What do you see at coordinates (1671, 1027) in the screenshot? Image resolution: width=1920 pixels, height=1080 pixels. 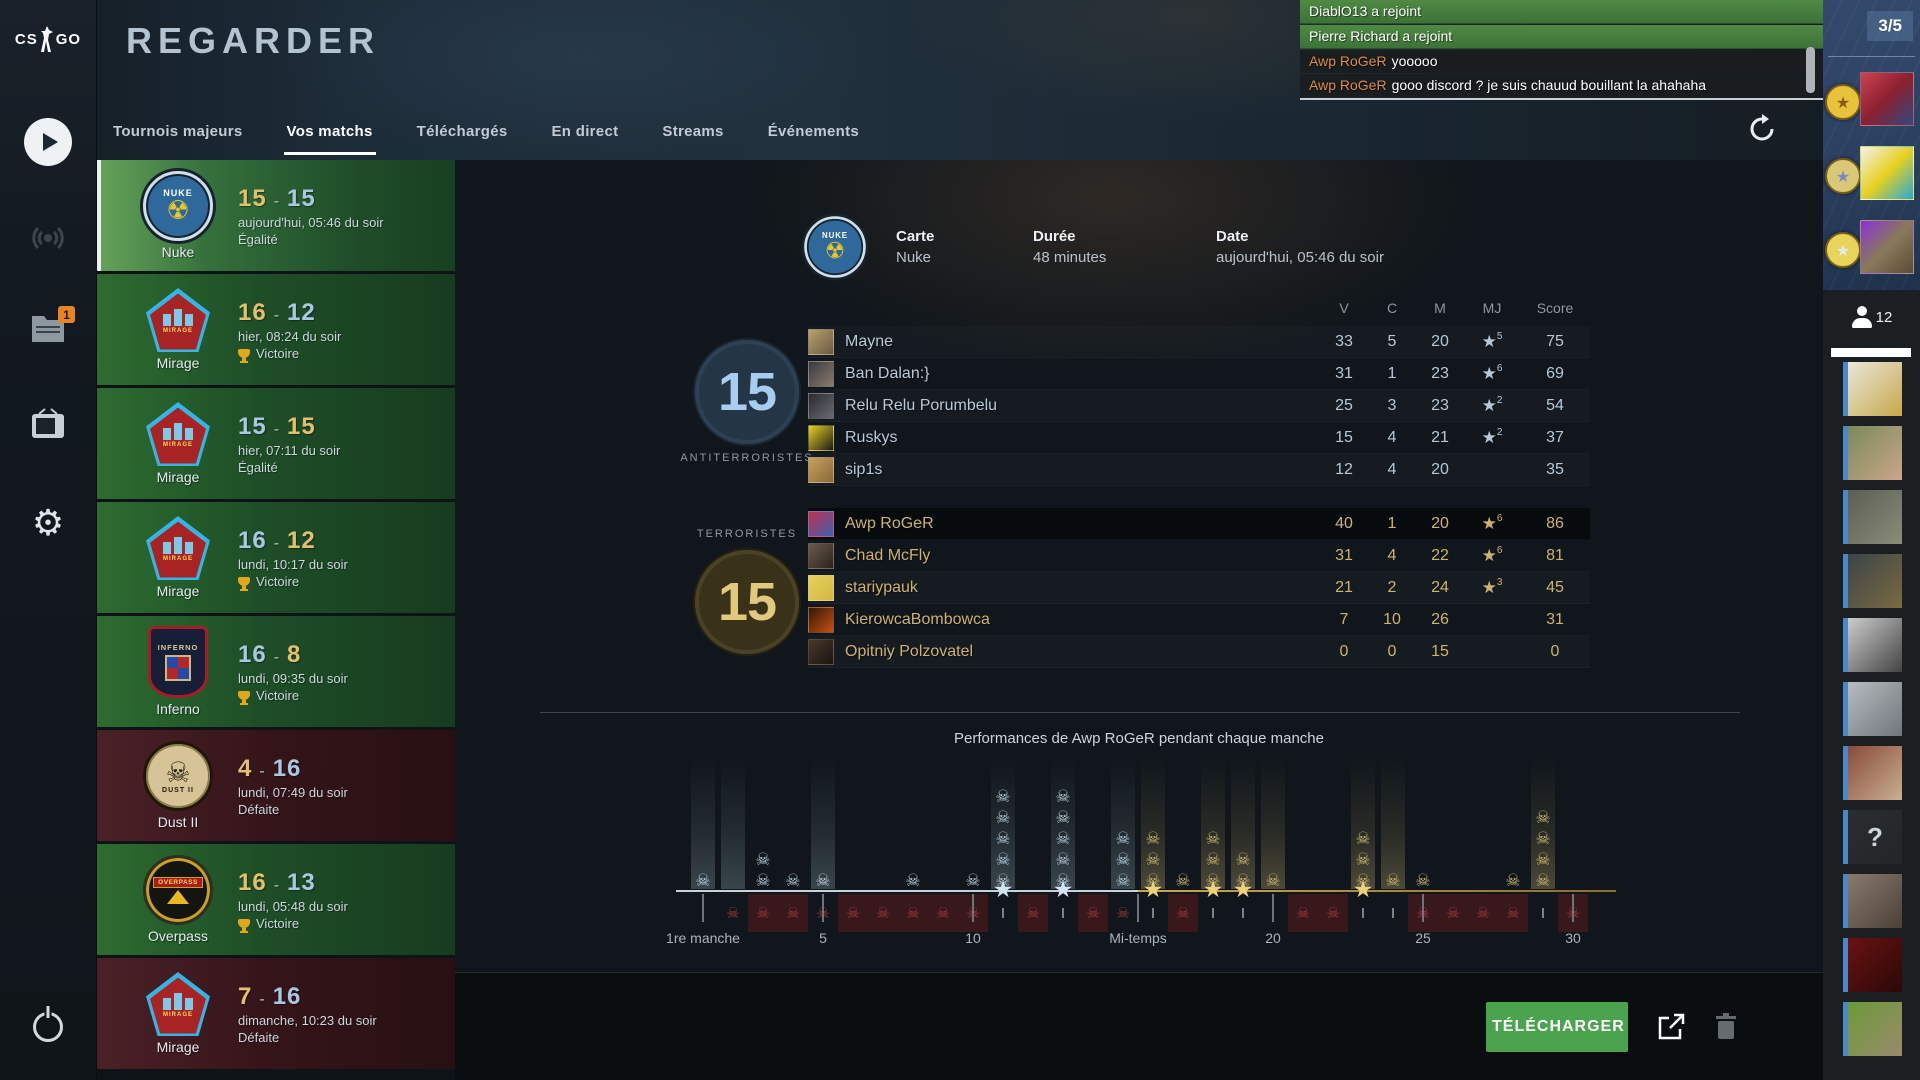 I see `share-button` at bounding box center [1671, 1027].